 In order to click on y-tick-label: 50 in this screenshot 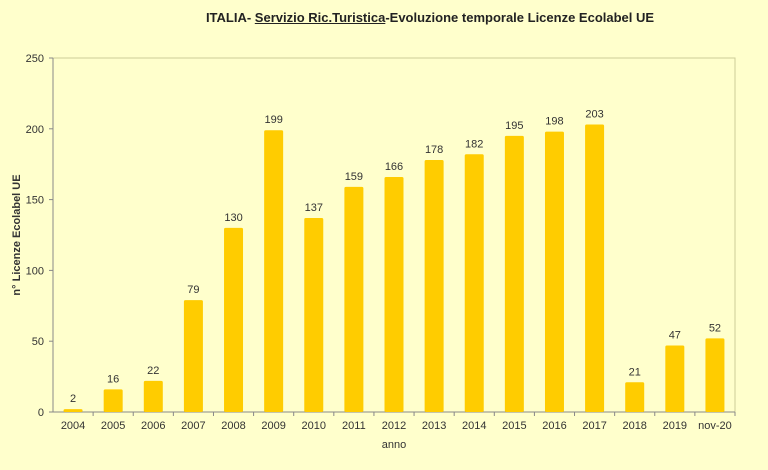, I will do `click(38, 342)`.